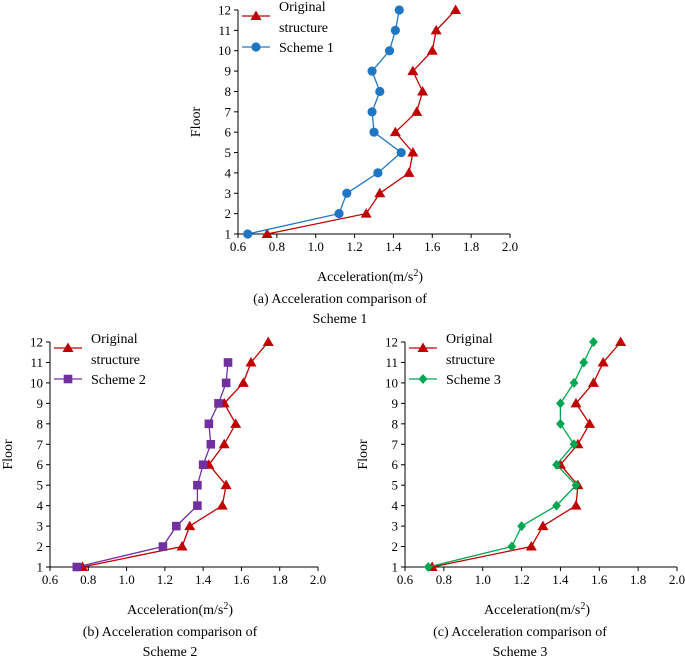 The width and height of the screenshot is (685, 657). What do you see at coordinates (318, 579) in the screenshot?
I see `x-tick-label: 2.0` at bounding box center [318, 579].